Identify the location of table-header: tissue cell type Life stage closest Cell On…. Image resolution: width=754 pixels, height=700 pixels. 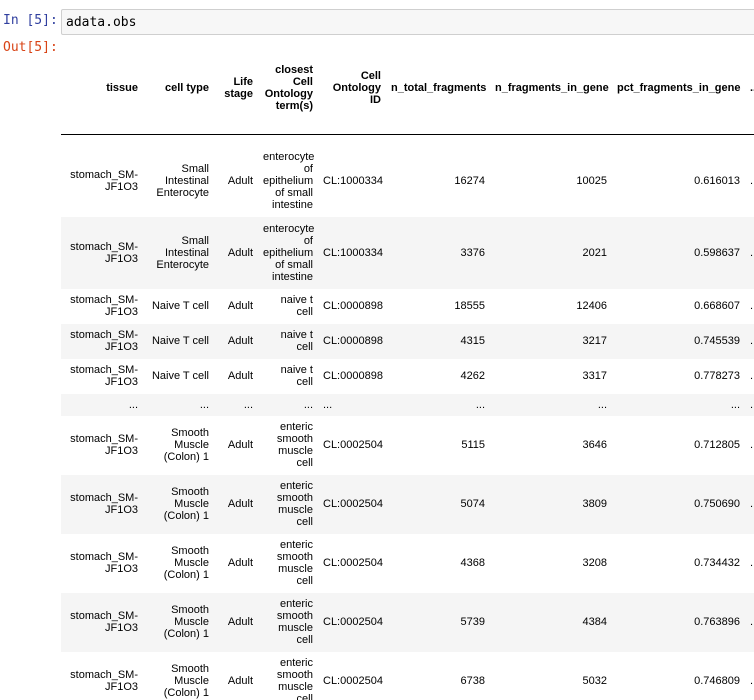
(407, 88).